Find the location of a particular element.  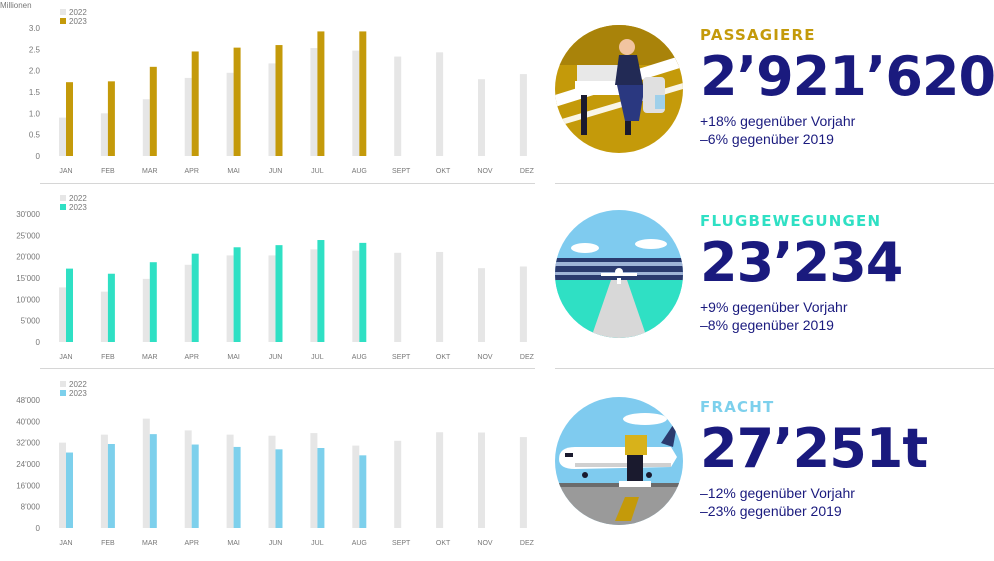

y-tick-label: 8'000 is located at coordinates (31, 507).